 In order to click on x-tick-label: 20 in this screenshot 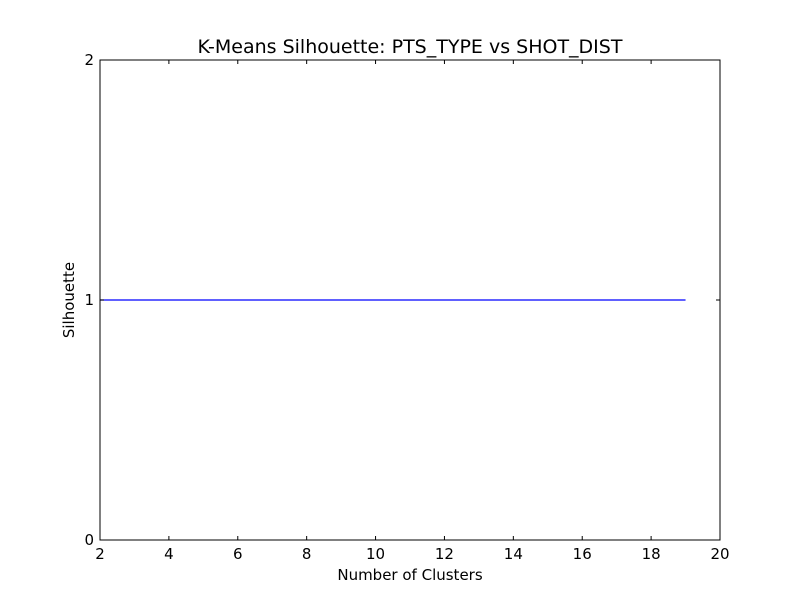, I will do `click(719, 554)`.